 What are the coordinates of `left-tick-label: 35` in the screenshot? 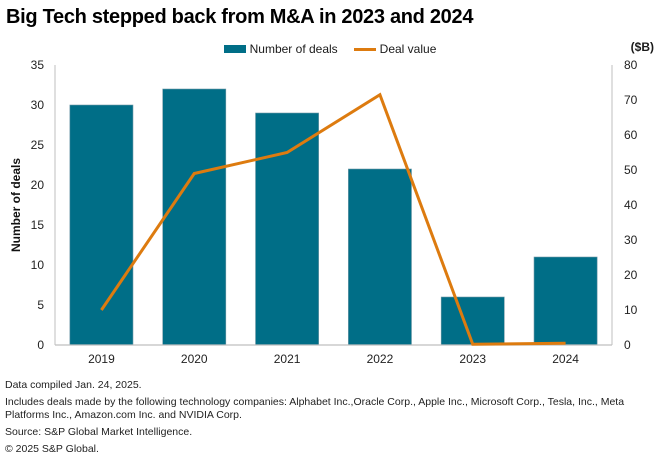 It's located at (38, 65).